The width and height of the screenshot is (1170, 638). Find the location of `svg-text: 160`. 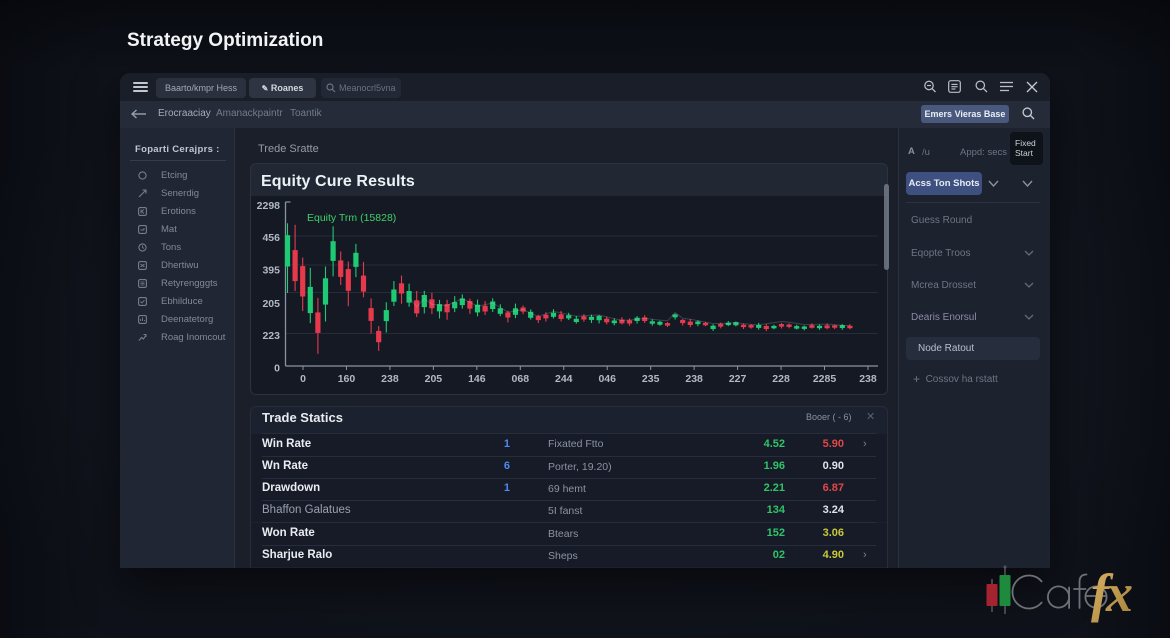

svg-text: 160 is located at coordinates (347, 379).